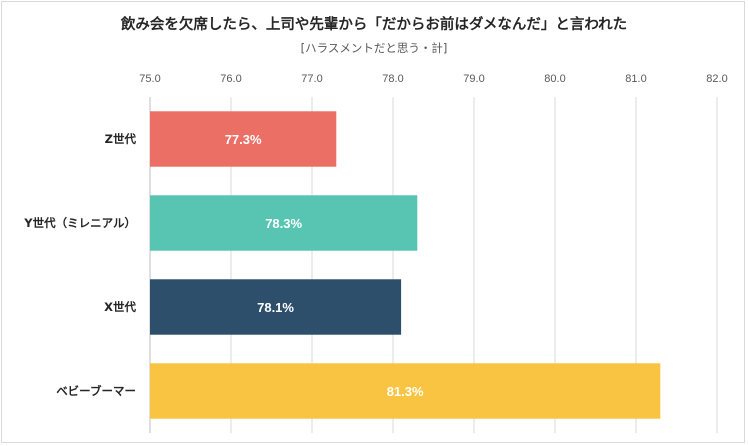 The width and height of the screenshot is (748, 446). Describe the element at coordinates (121, 139) in the screenshot. I see `category-label: Z世代` at that location.